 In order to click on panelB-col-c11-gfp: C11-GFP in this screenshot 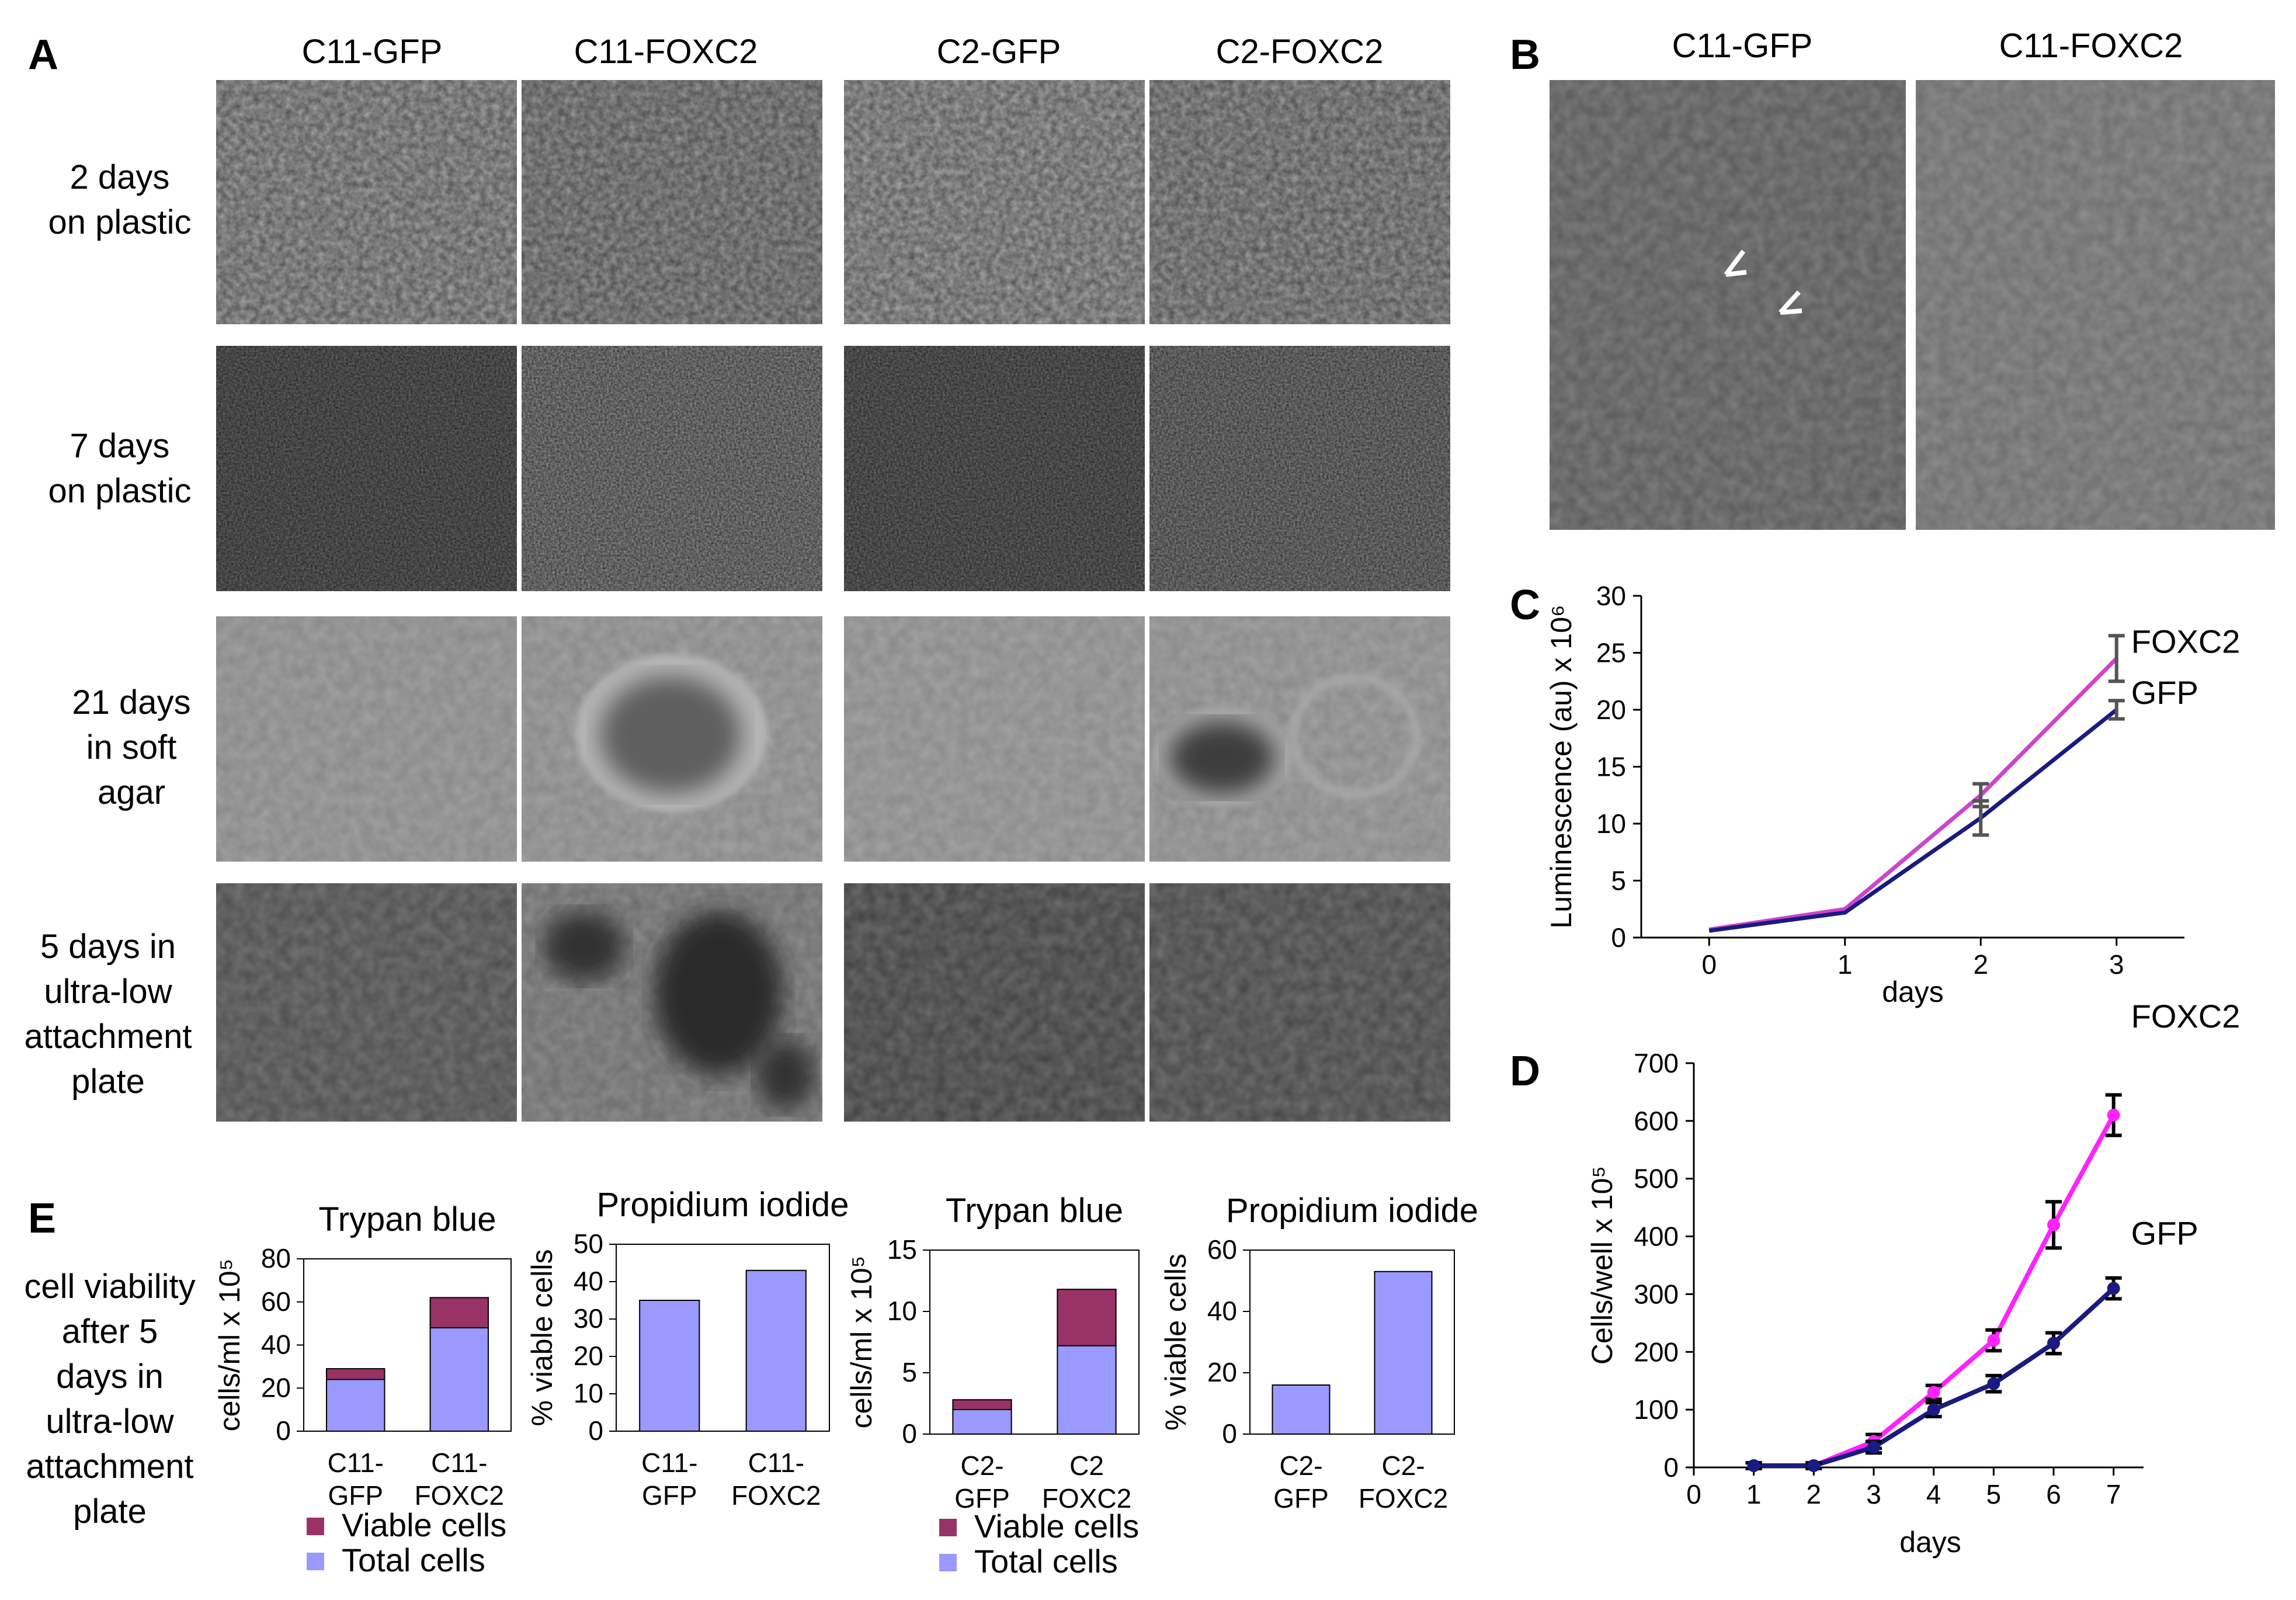, I will do `click(1742, 46)`.